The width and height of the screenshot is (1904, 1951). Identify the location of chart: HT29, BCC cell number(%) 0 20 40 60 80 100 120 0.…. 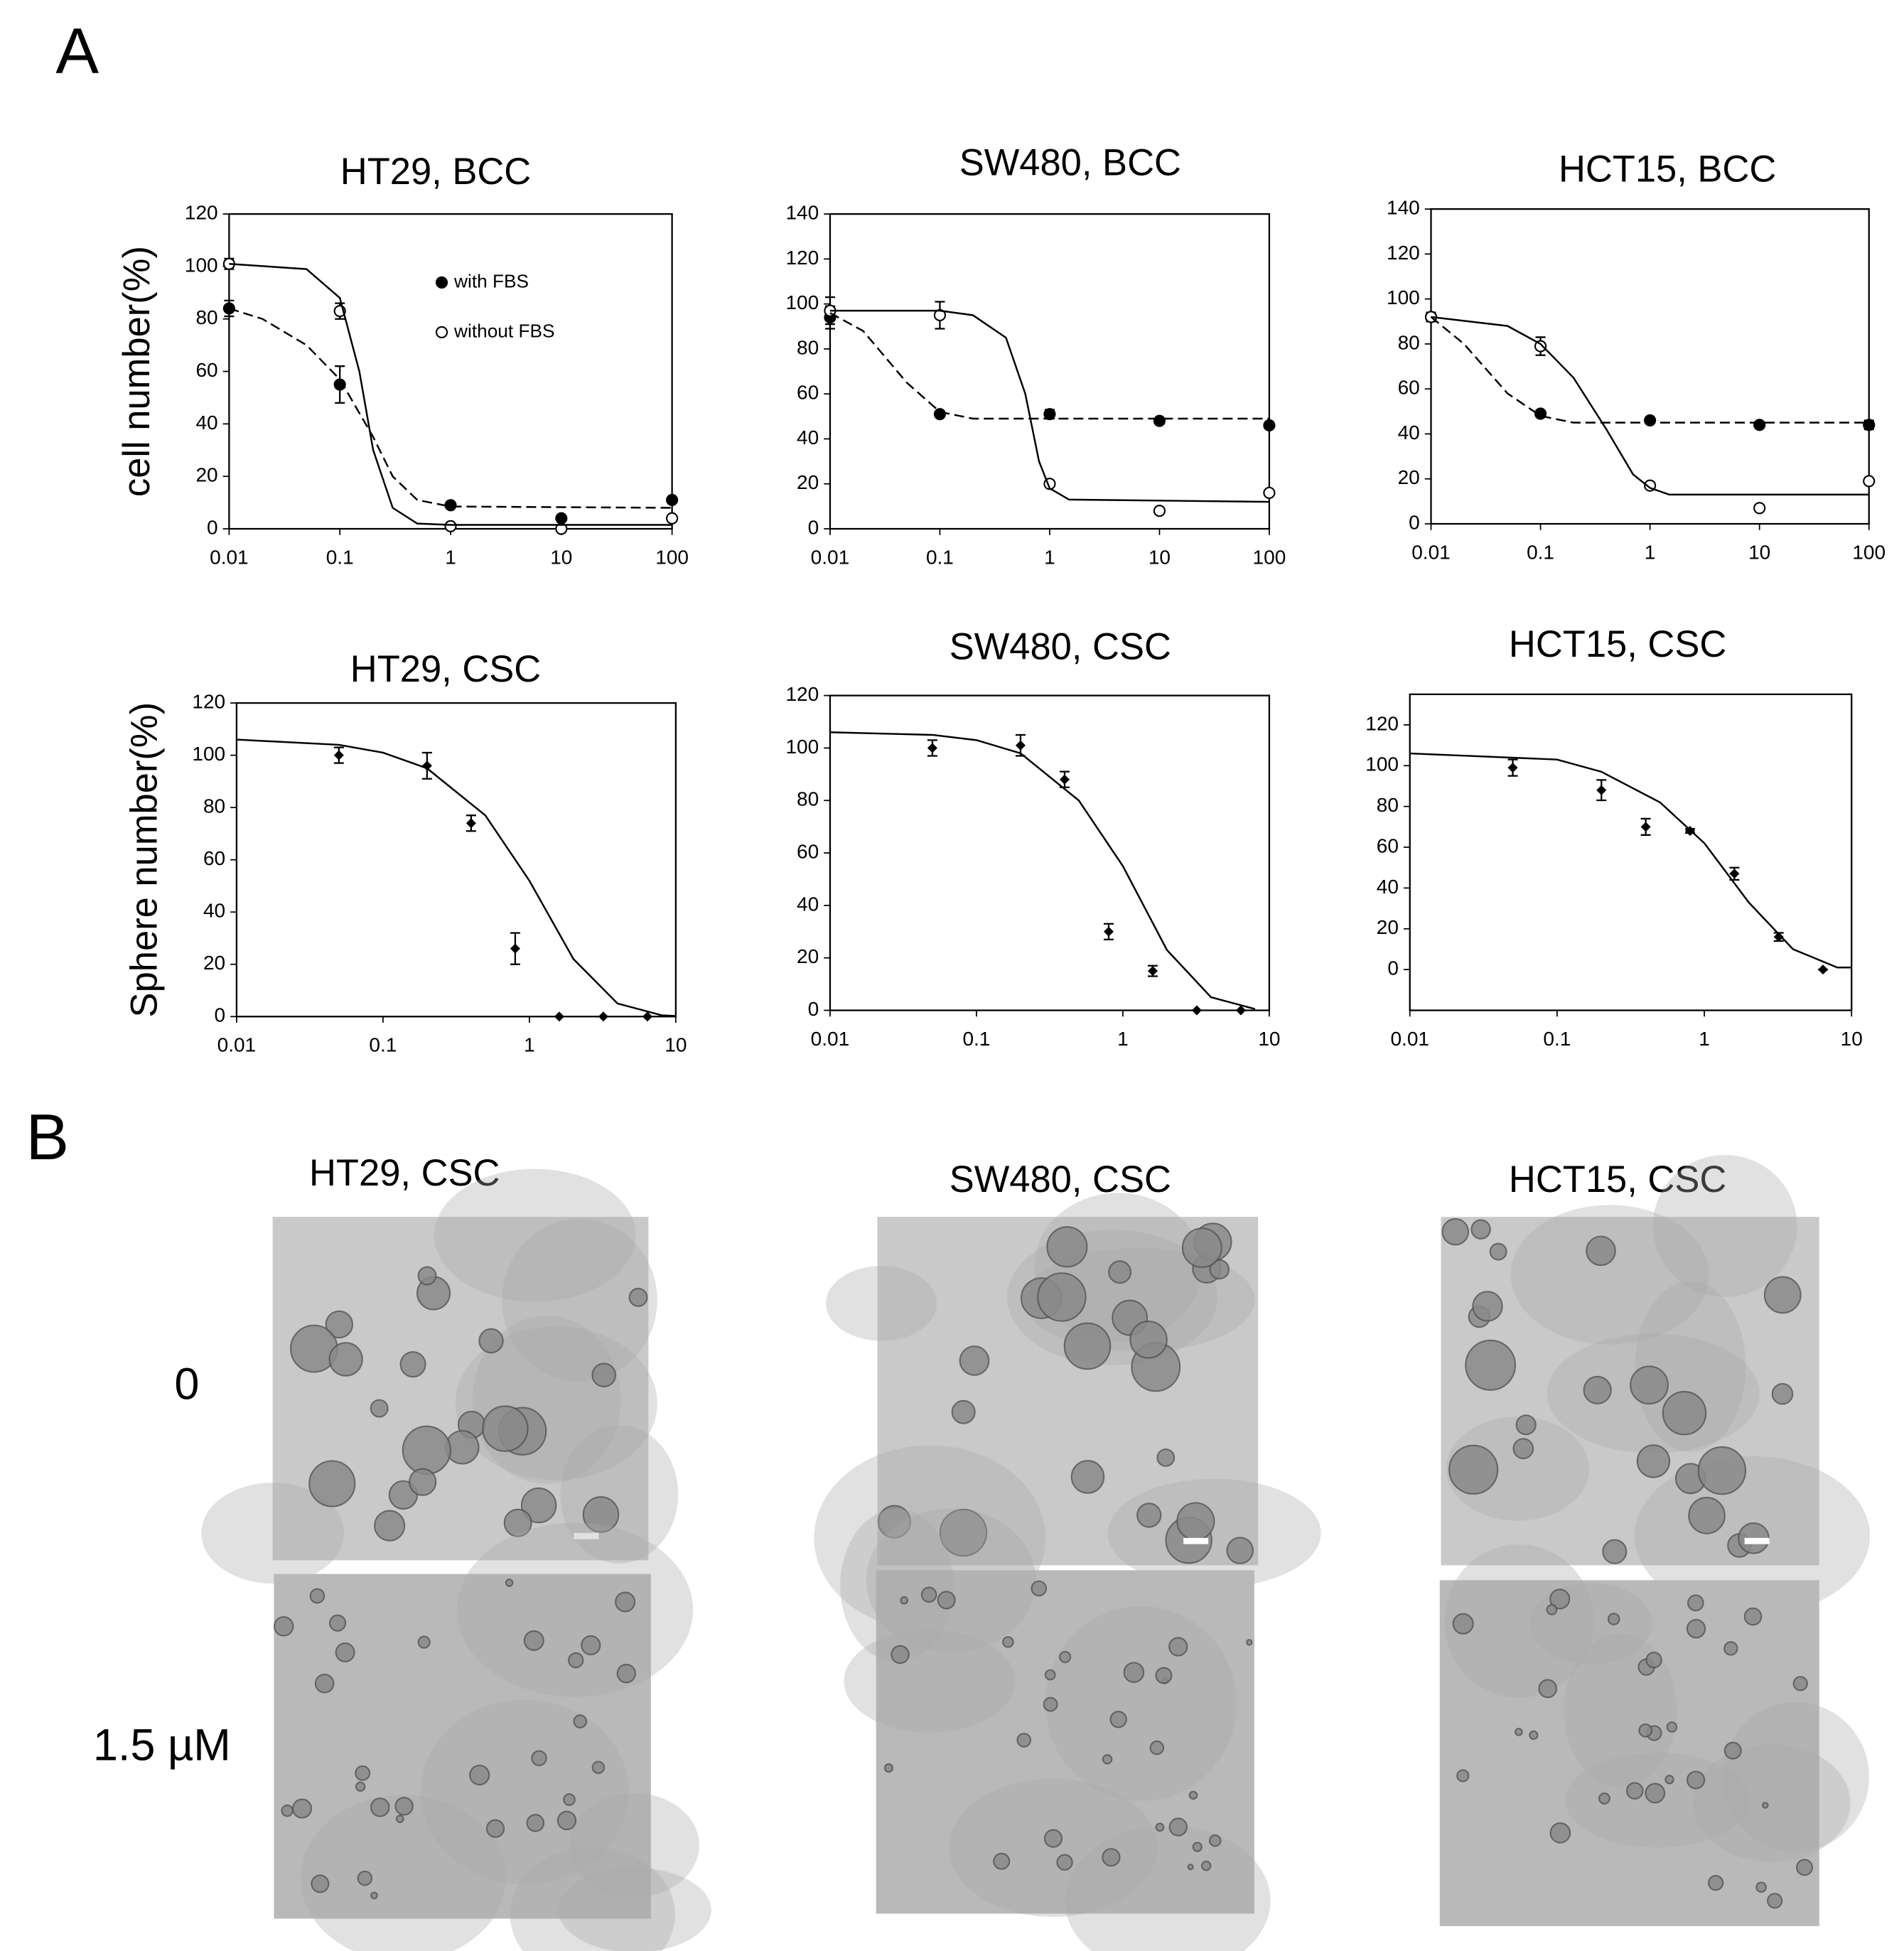
(403, 359).